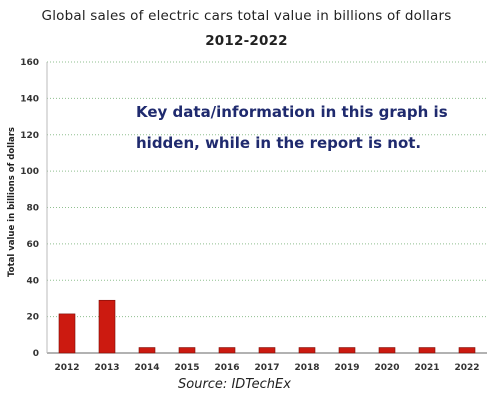 The image size is (493, 403). What do you see at coordinates (227, 350) in the screenshot?
I see `bar-2016` at bounding box center [227, 350].